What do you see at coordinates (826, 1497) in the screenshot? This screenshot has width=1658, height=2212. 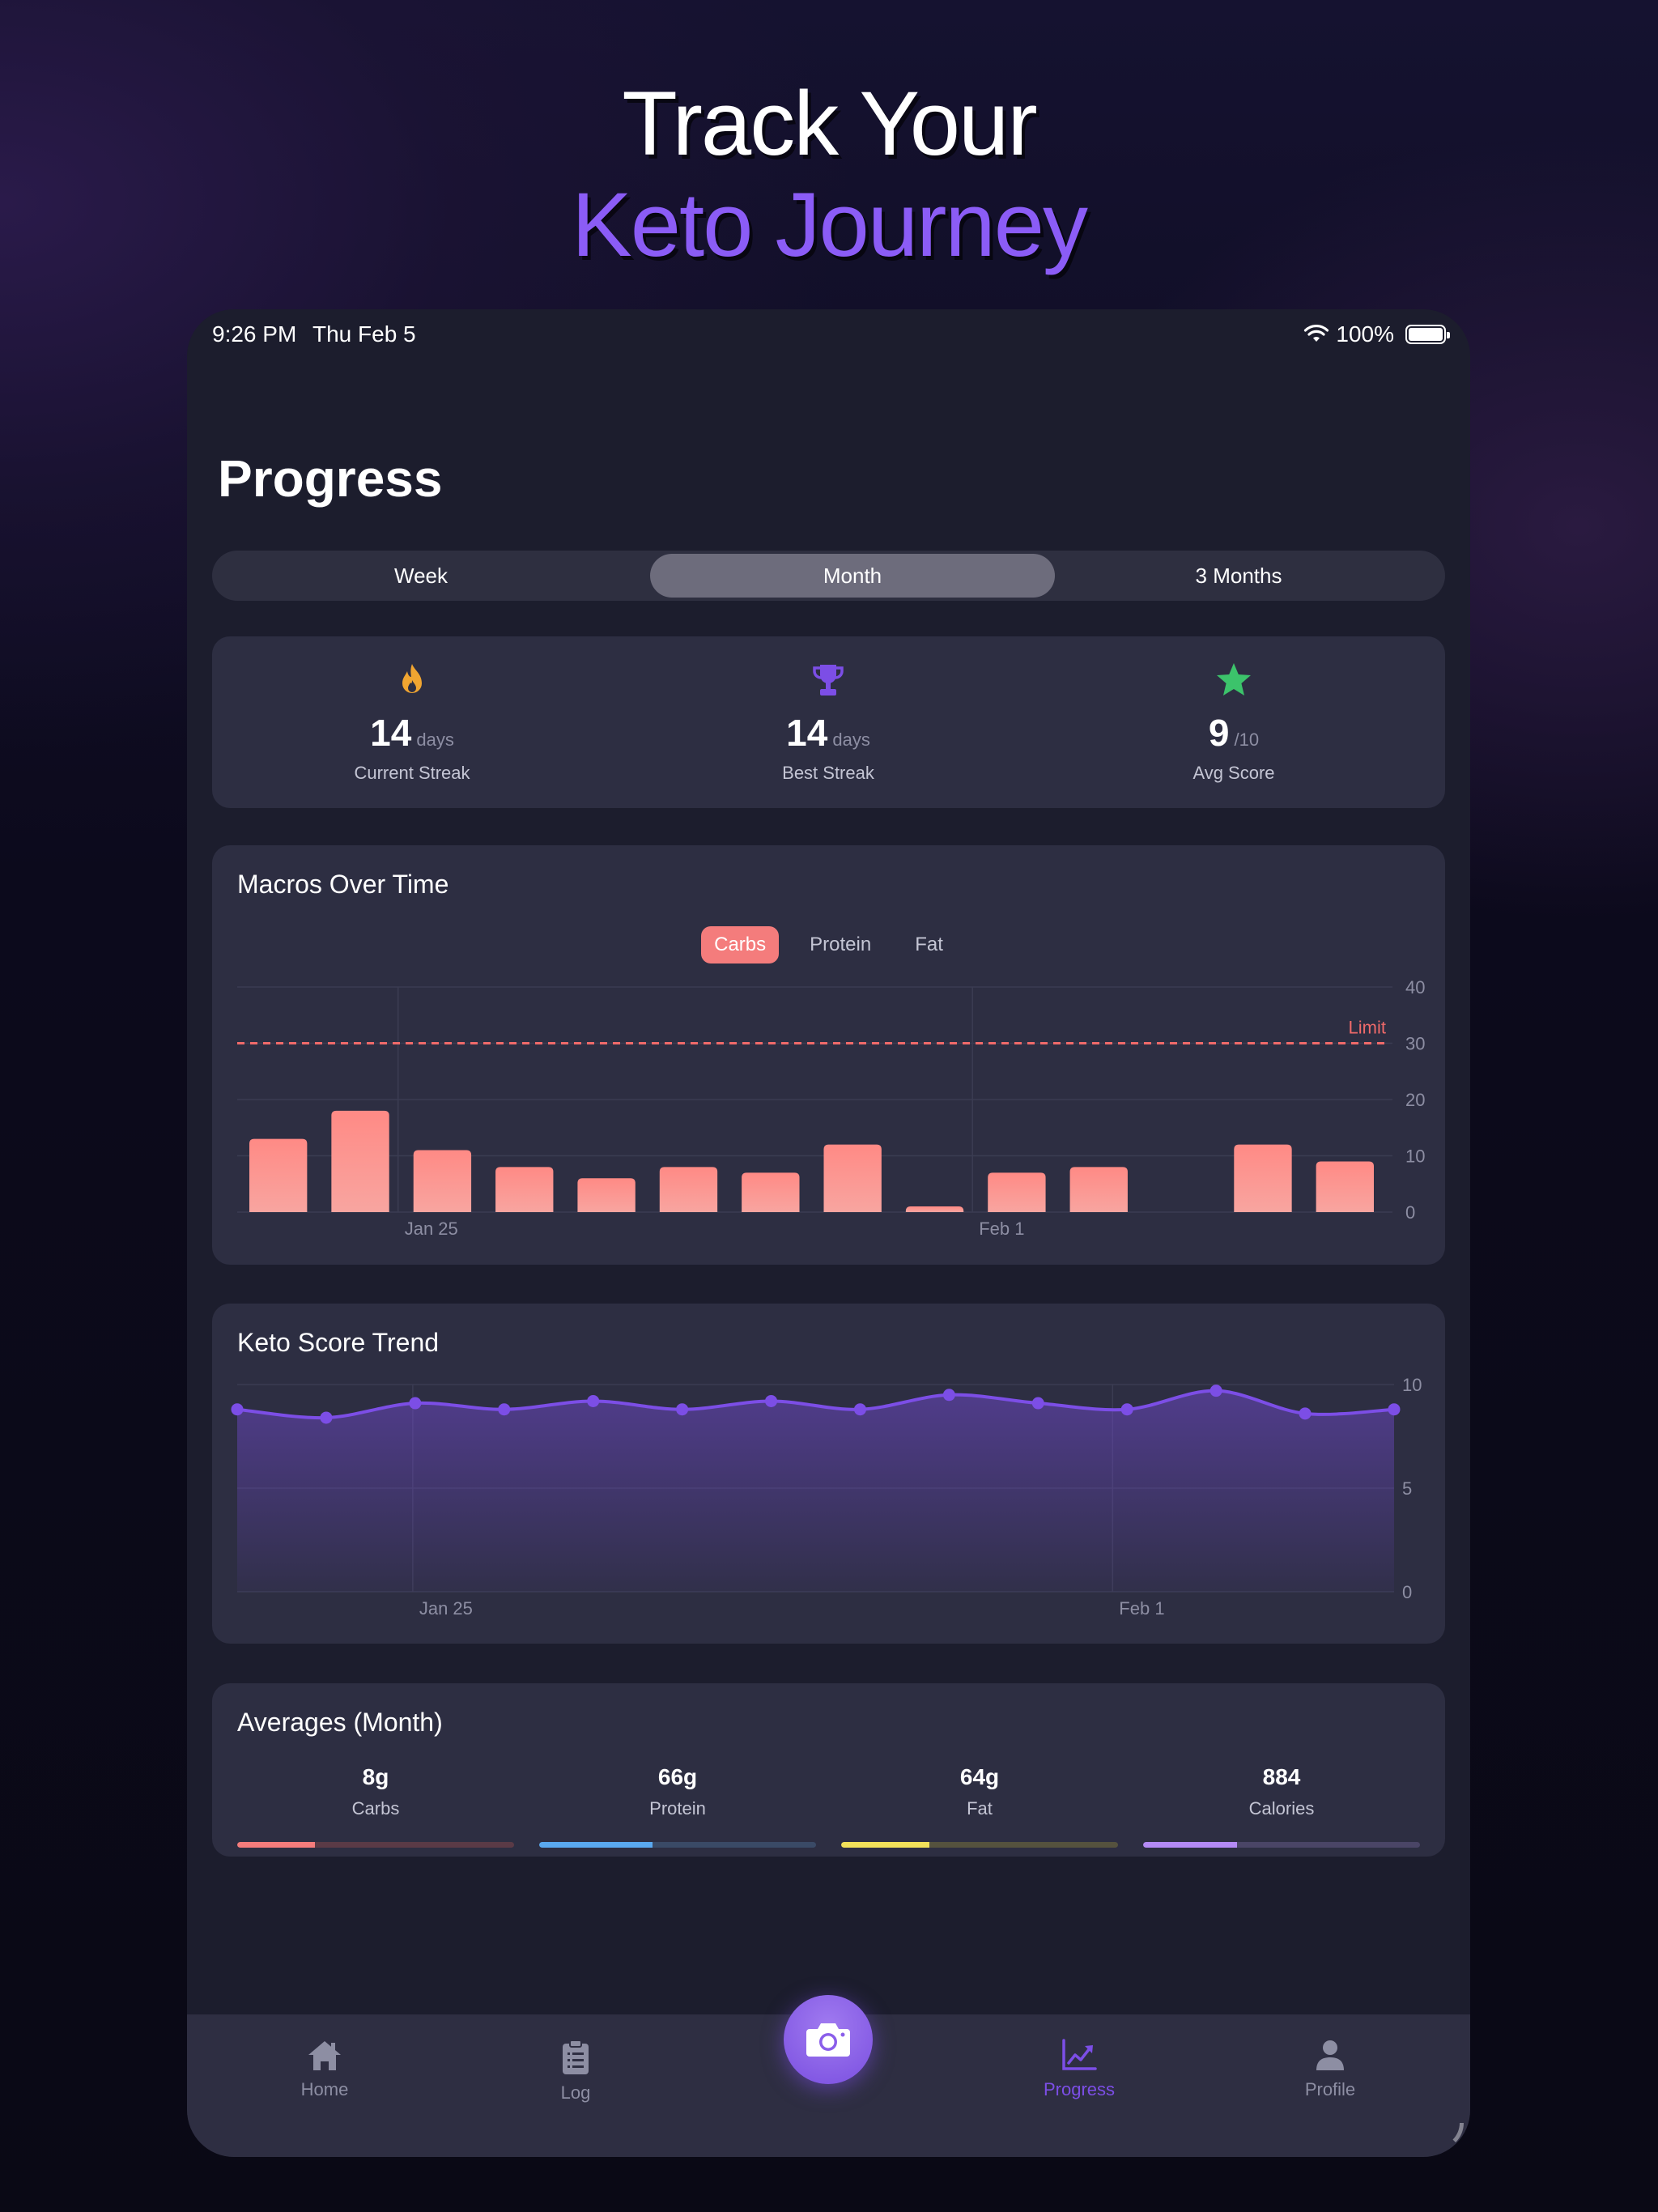 I see `keto-score-area-chart: 0 5 10 Jan 25 Feb 1` at bounding box center [826, 1497].